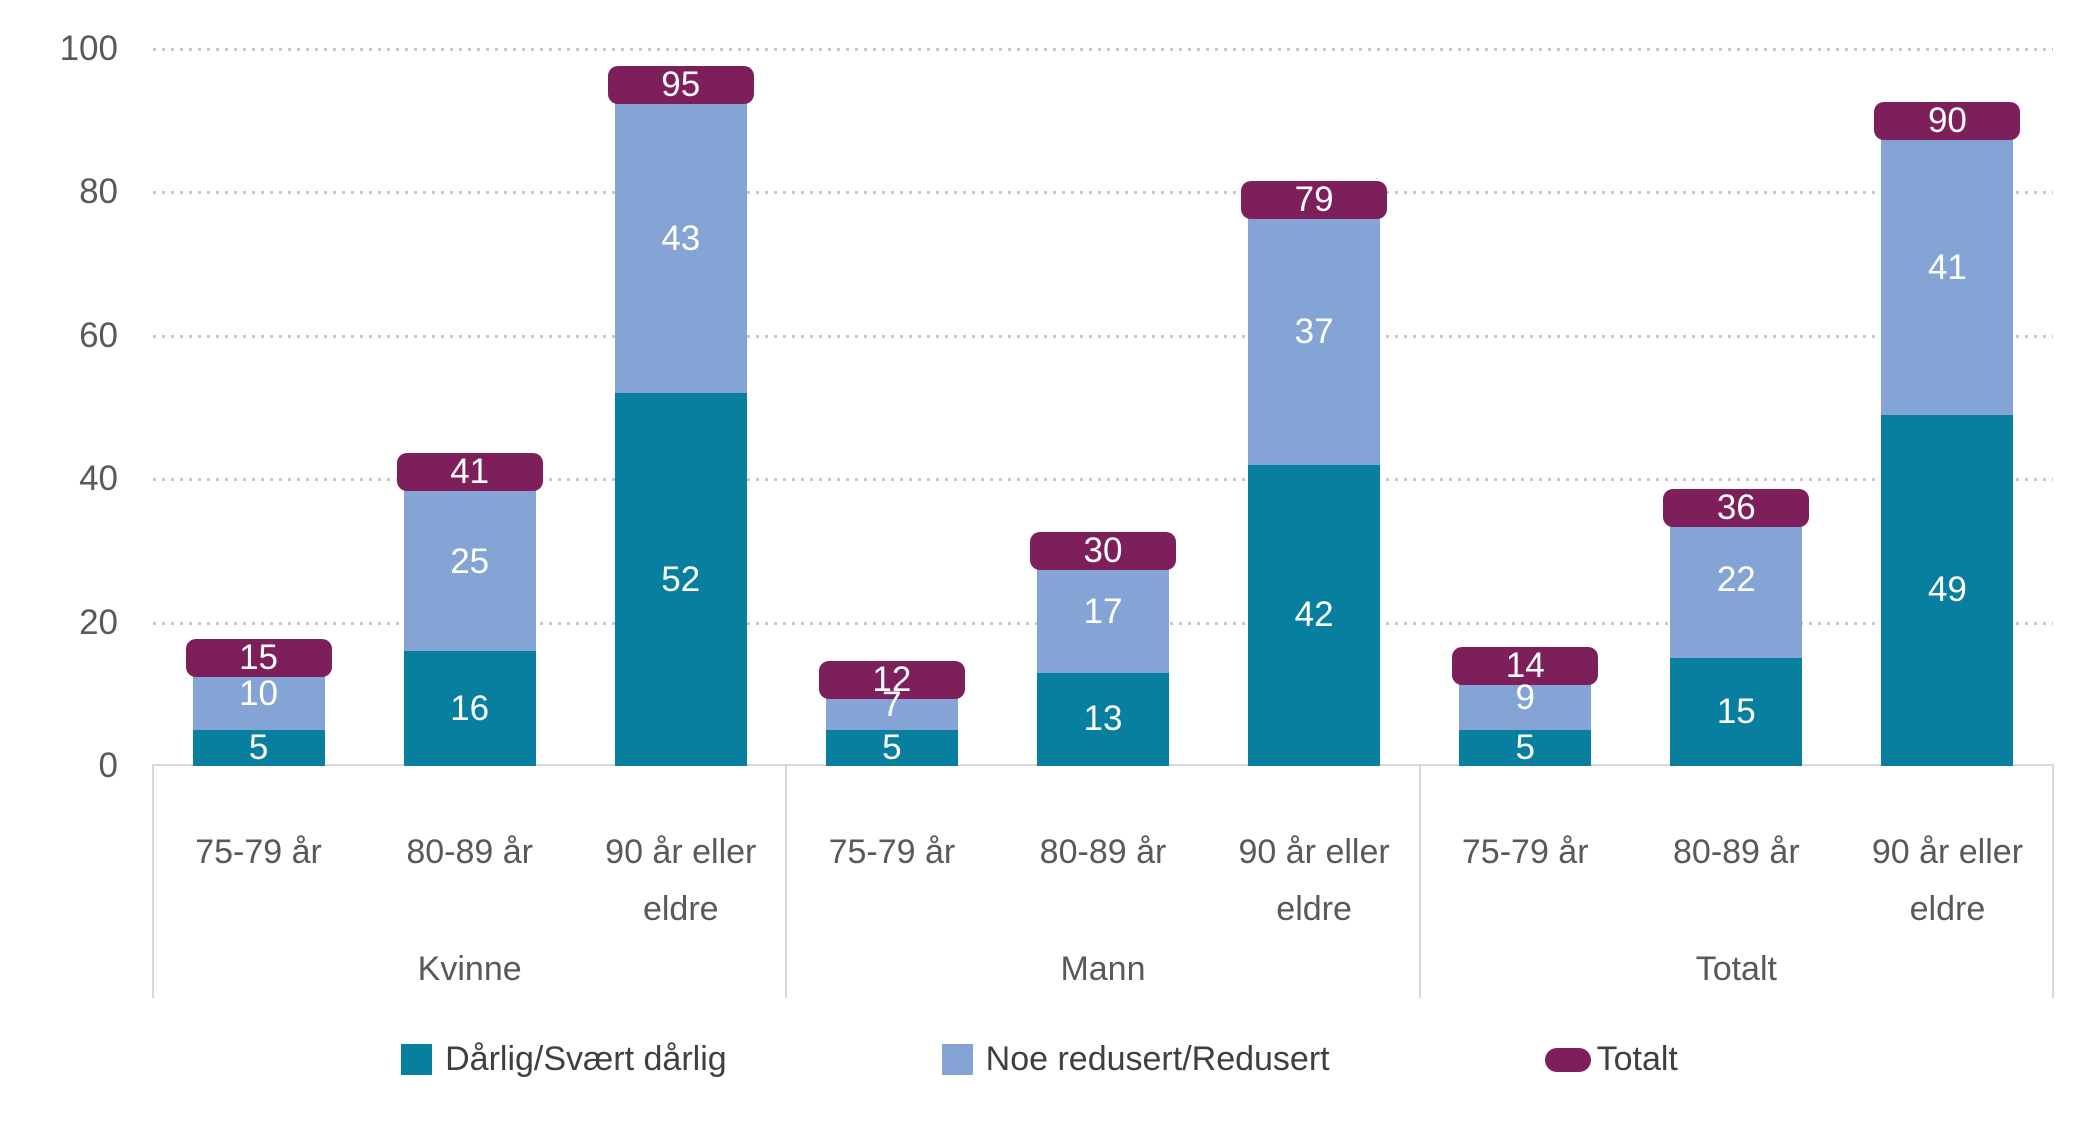  I want to click on group-label-mann: Mann, so click(1103, 969).